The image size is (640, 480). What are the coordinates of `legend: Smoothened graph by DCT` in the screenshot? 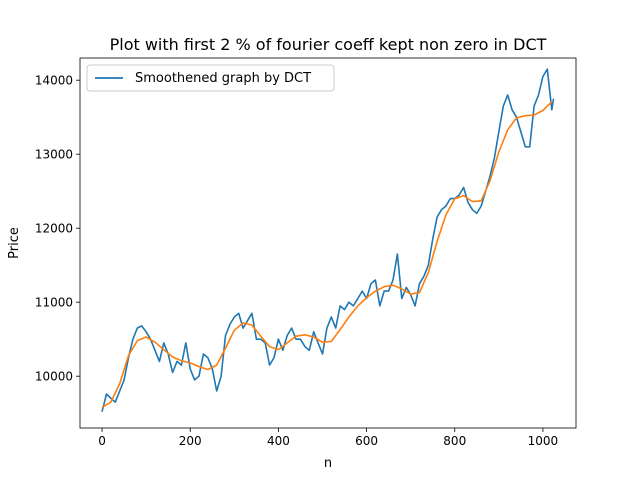 It's located at (210, 78).